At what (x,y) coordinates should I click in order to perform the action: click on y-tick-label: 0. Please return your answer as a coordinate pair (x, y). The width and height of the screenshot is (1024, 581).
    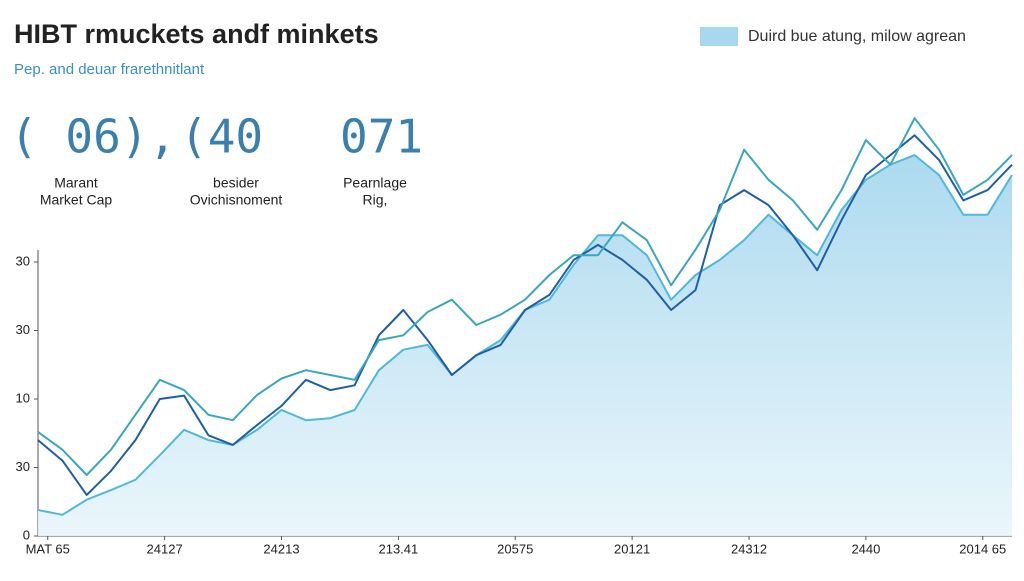
    Looking at the image, I should click on (26, 534).